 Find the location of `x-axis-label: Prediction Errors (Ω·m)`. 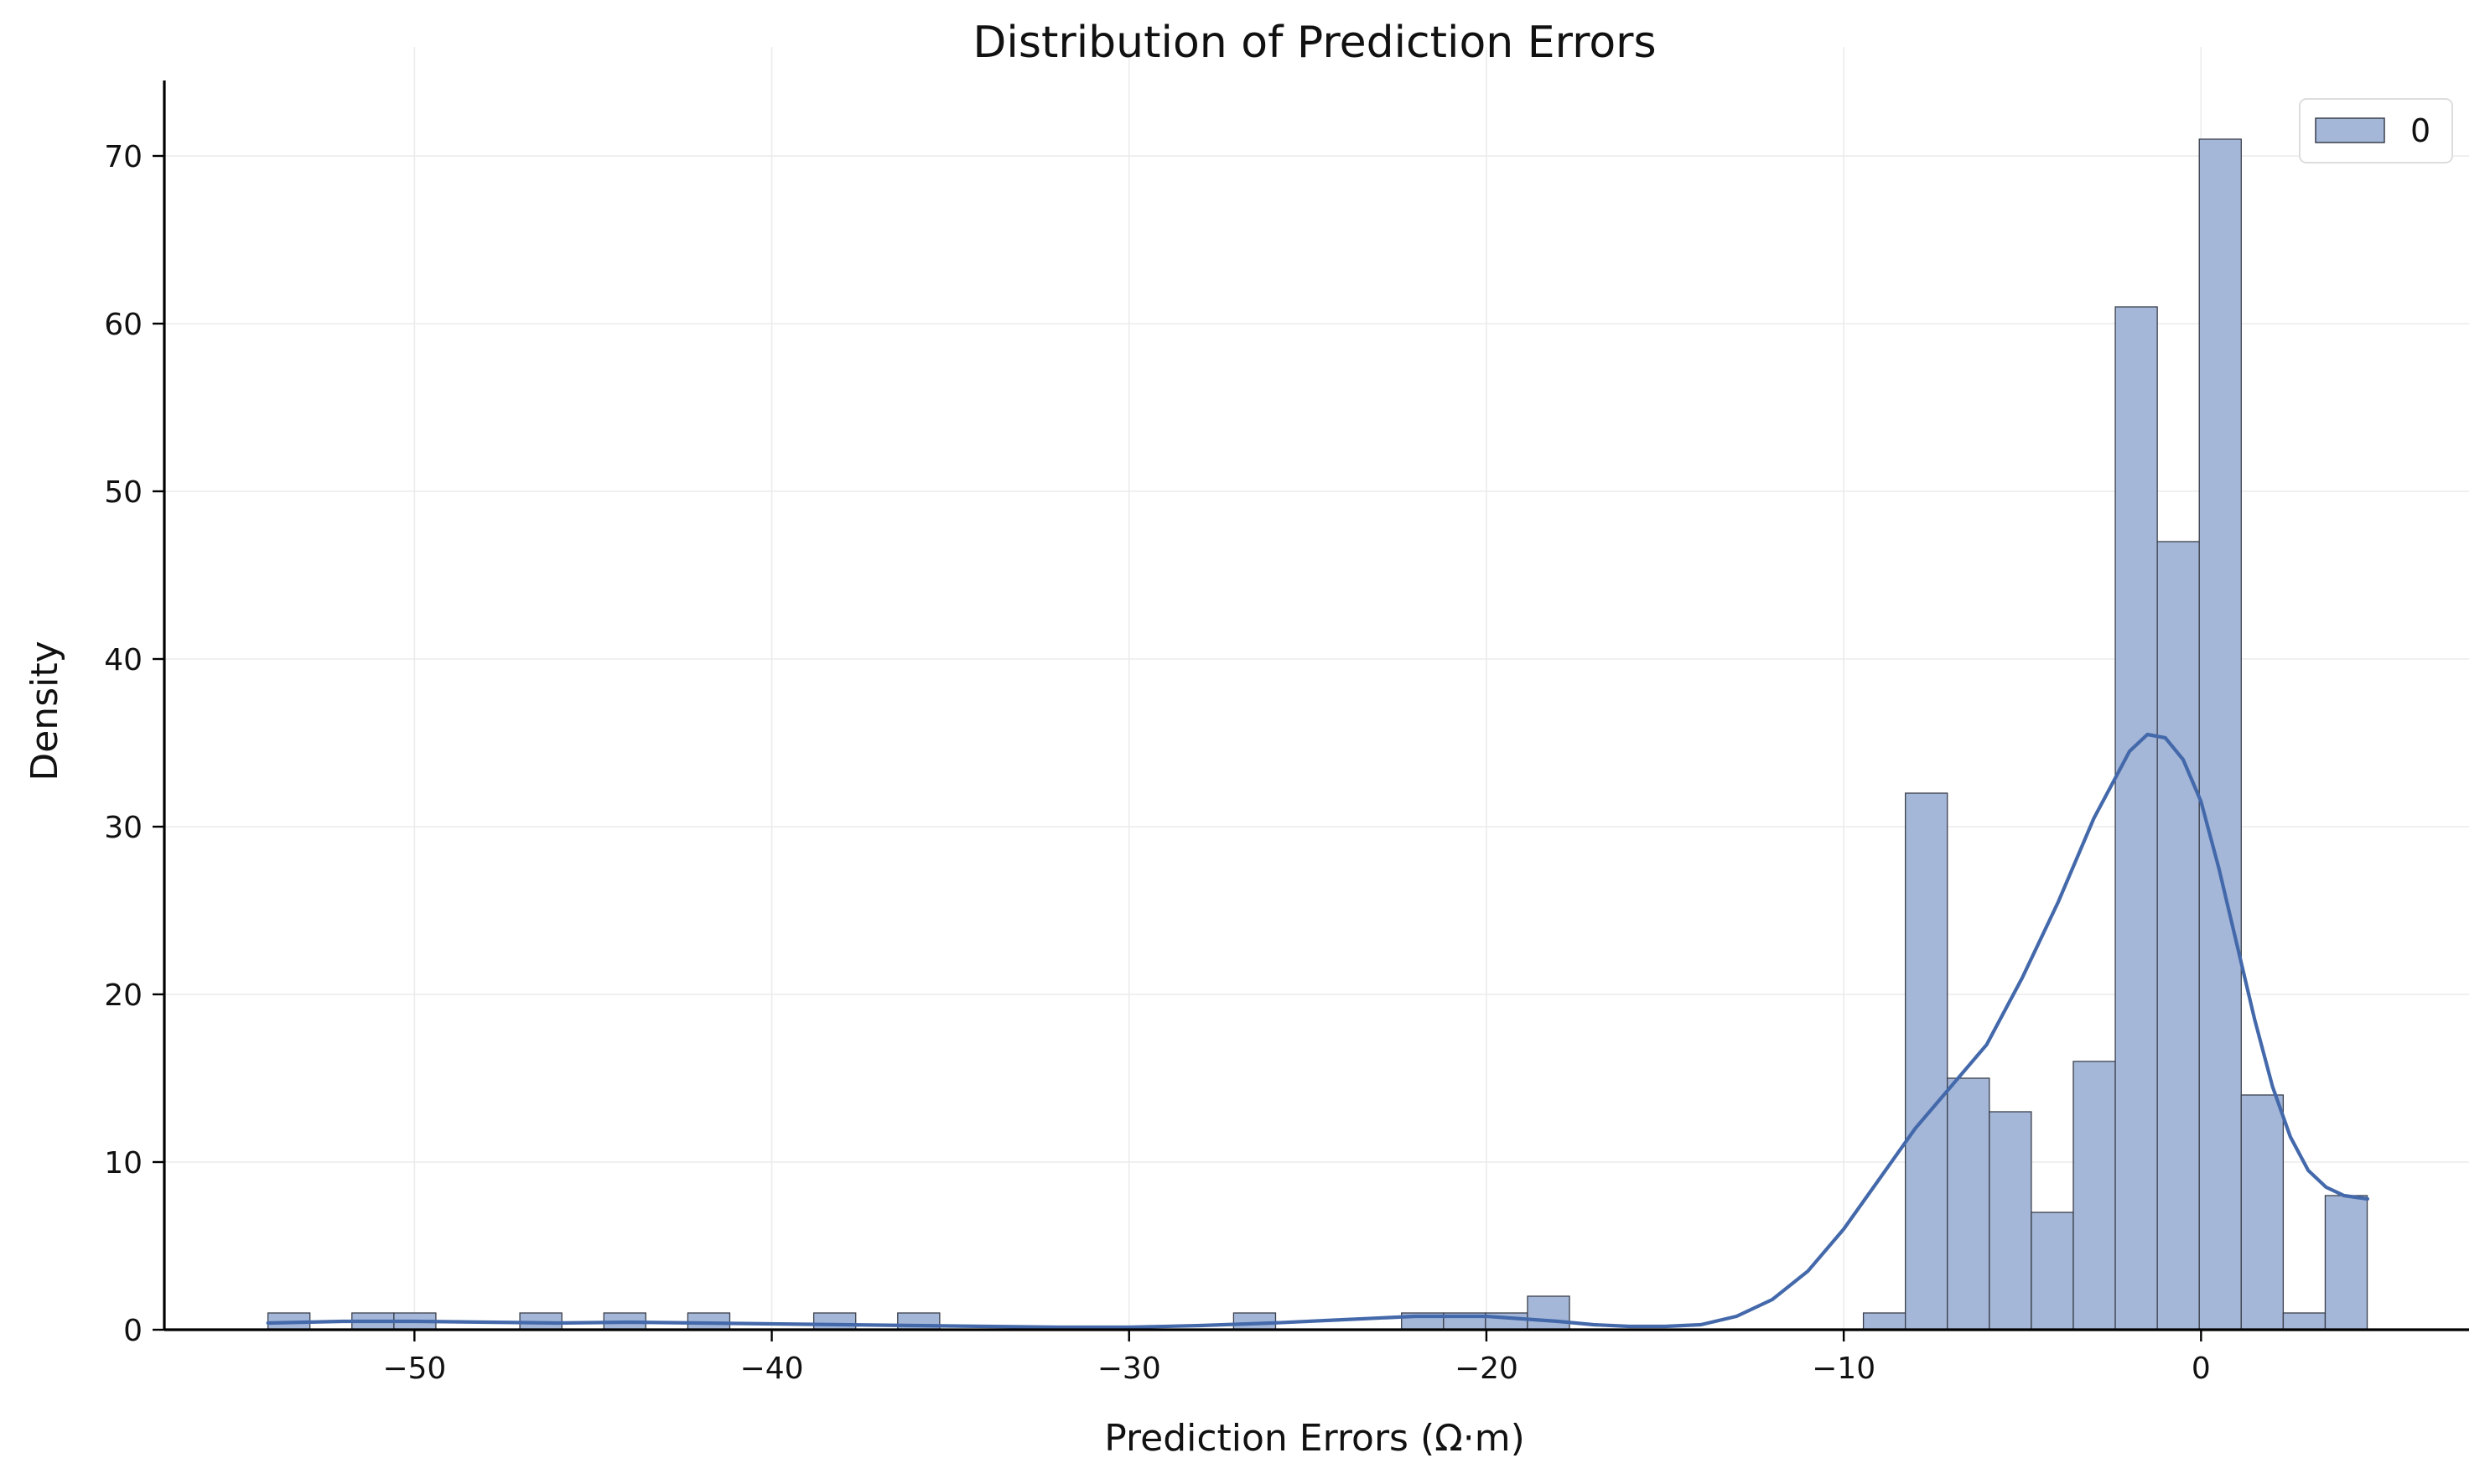

x-axis-label: Prediction Errors (Ω·m) is located at coordinates (1314, 1438).